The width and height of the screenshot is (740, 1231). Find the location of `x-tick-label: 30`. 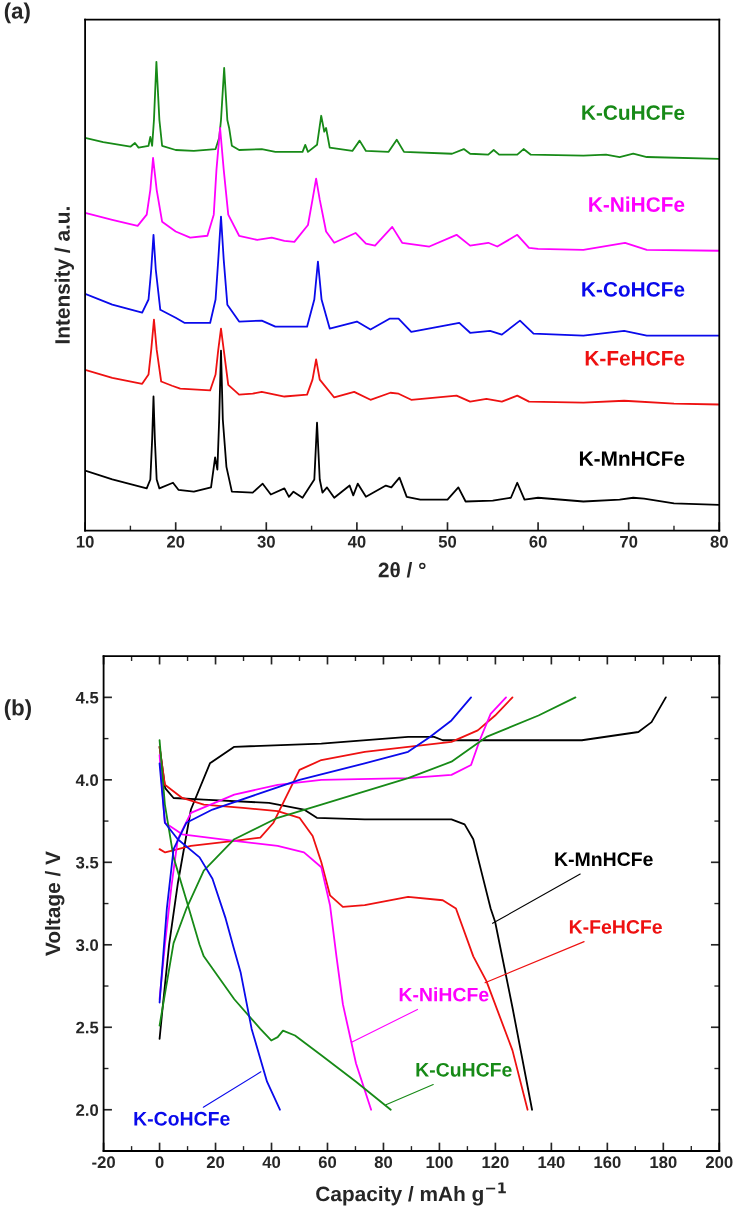

x-tick-label: 30 is located at coordinates (266, 541).